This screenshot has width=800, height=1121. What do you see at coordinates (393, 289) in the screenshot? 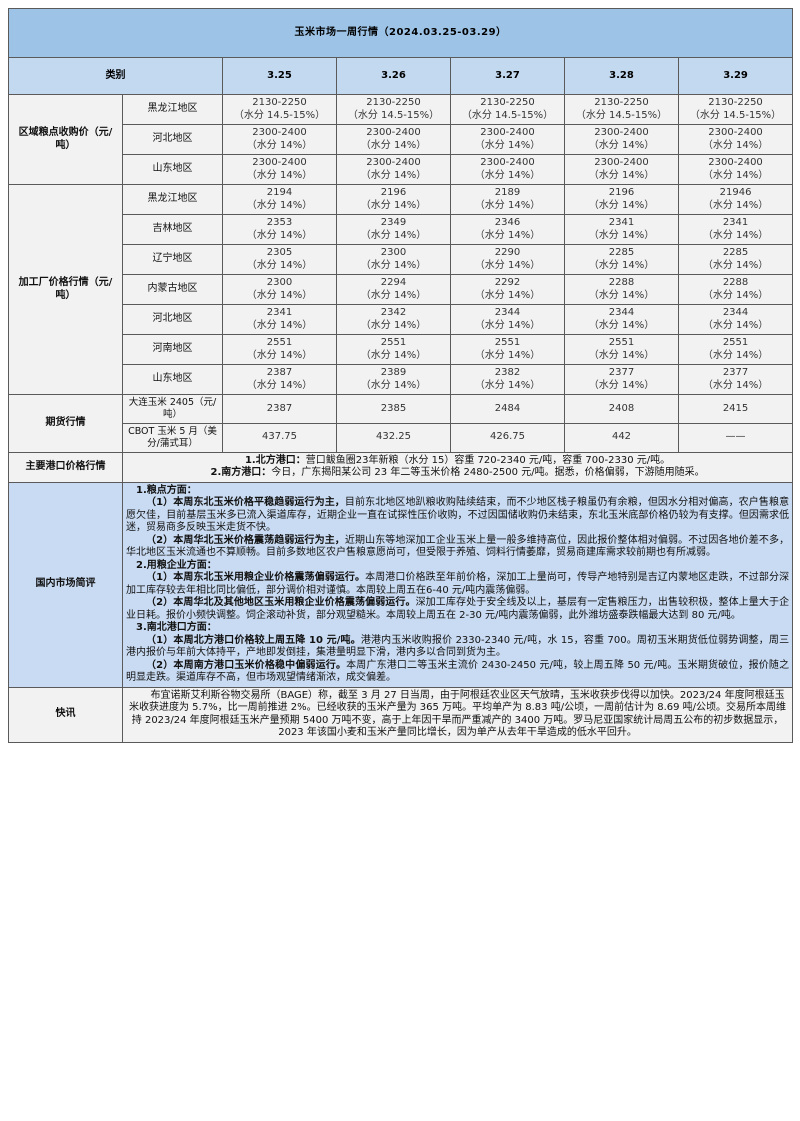
I see `price-cell: 2294 （水分 14%）` at bounding box center [393, 289].